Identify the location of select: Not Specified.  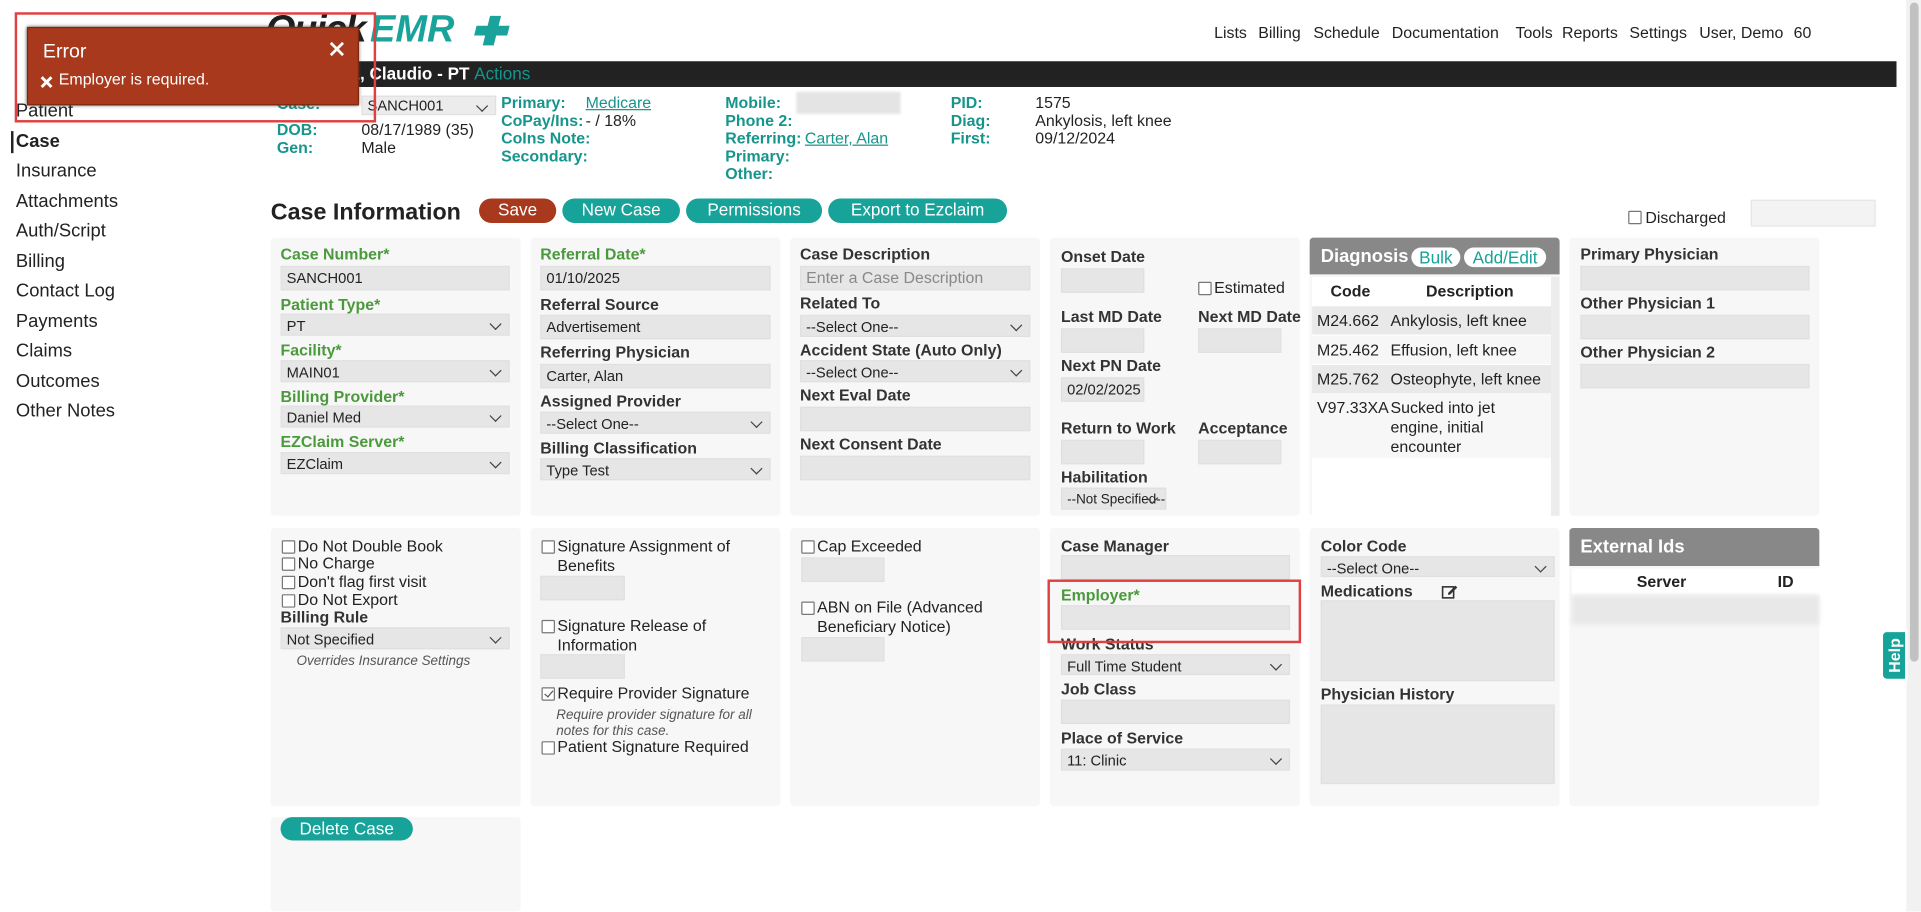
(395, 638).